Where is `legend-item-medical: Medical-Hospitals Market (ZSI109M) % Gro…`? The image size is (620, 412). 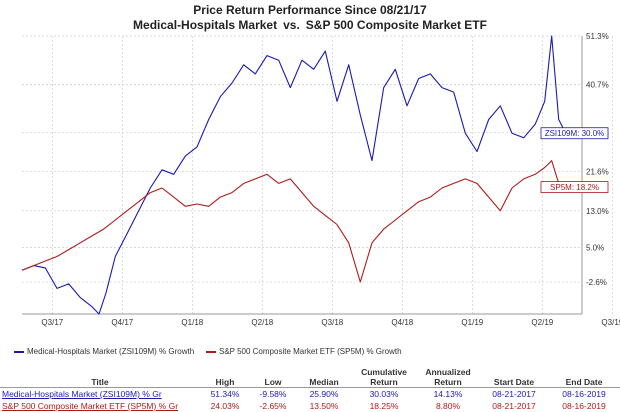
legend-item-medical: Medical-Hospitals Market (ZSI109M) % Gro… is located at coordinates (104, 351).